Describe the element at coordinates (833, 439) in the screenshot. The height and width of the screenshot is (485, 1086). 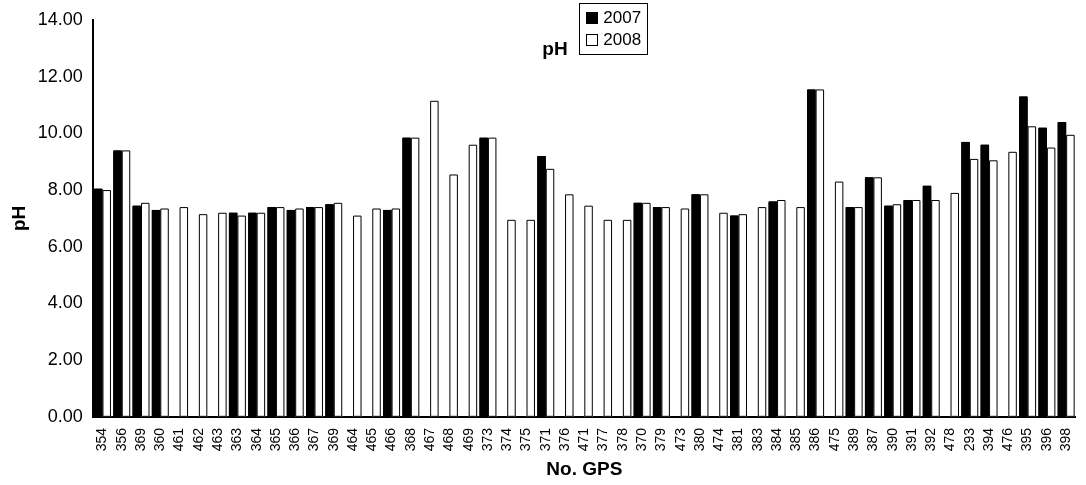
I see `x-tick-label: 475` at that location.